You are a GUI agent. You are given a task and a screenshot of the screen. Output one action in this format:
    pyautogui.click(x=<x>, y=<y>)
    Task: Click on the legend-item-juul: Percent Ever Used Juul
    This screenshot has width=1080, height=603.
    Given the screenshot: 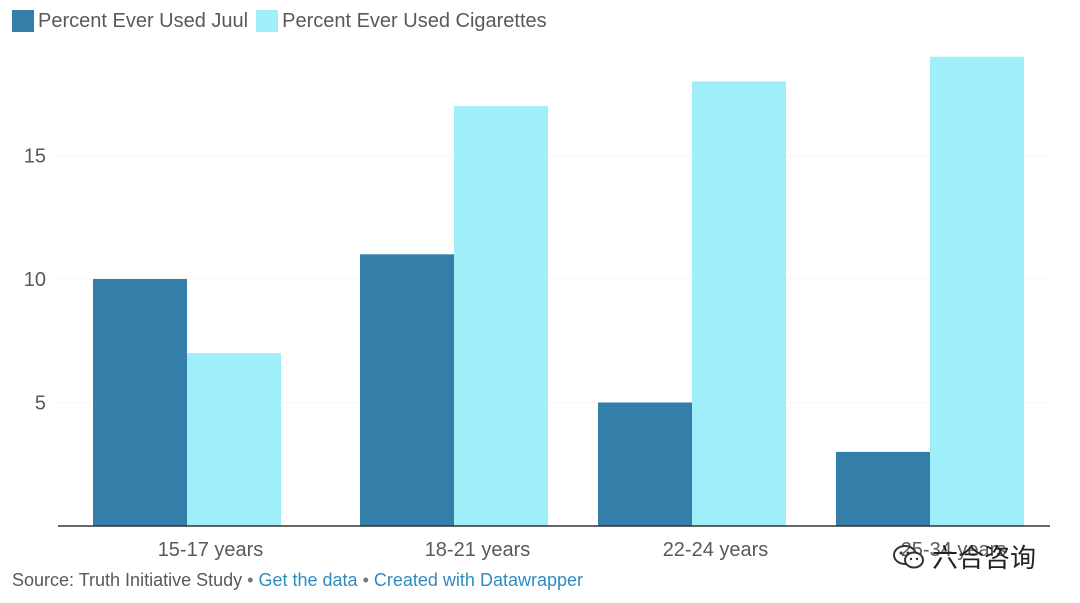 What is the action you would take?
    pyautogui.click(x=130, y=21)
    